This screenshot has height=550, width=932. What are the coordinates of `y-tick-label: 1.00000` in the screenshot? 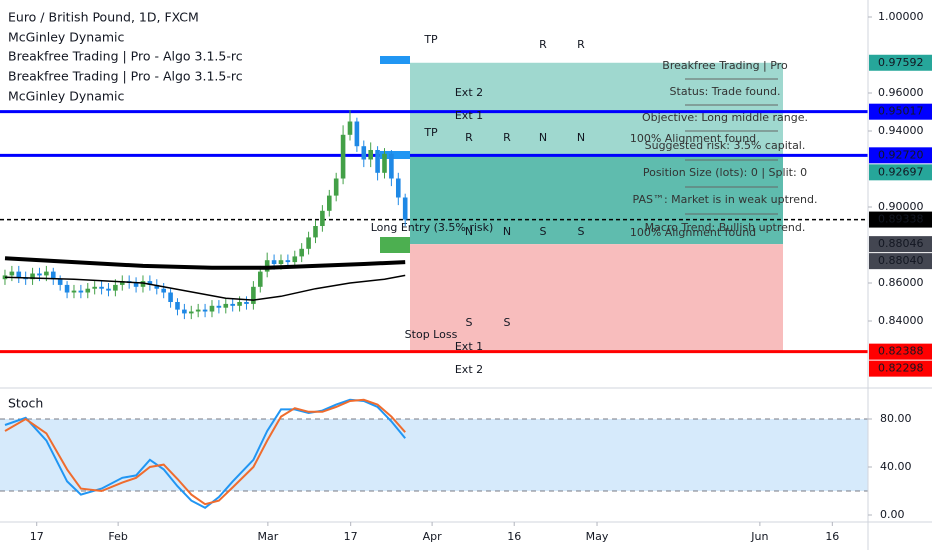 It's located at (901, 16).